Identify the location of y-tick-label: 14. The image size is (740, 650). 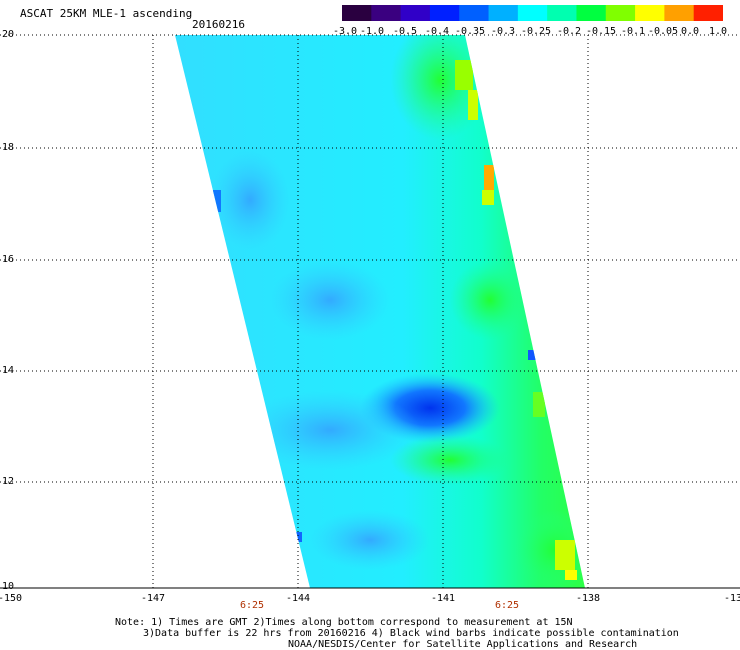
(8, 370).